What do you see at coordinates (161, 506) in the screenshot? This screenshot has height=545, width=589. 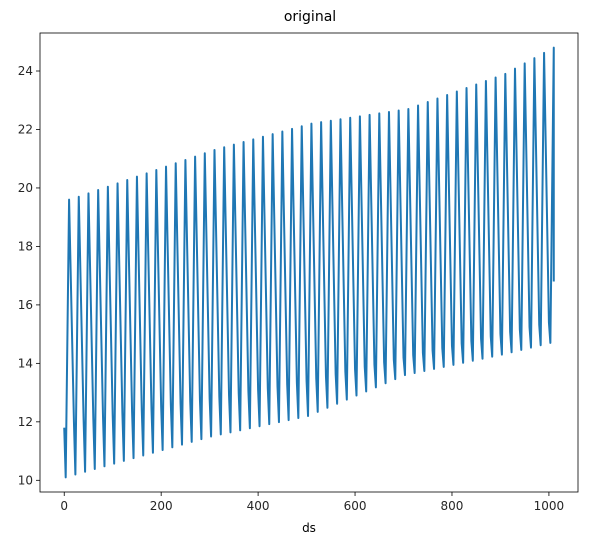 I see `x-tick-label: 200` at bounding box center [161, 506].